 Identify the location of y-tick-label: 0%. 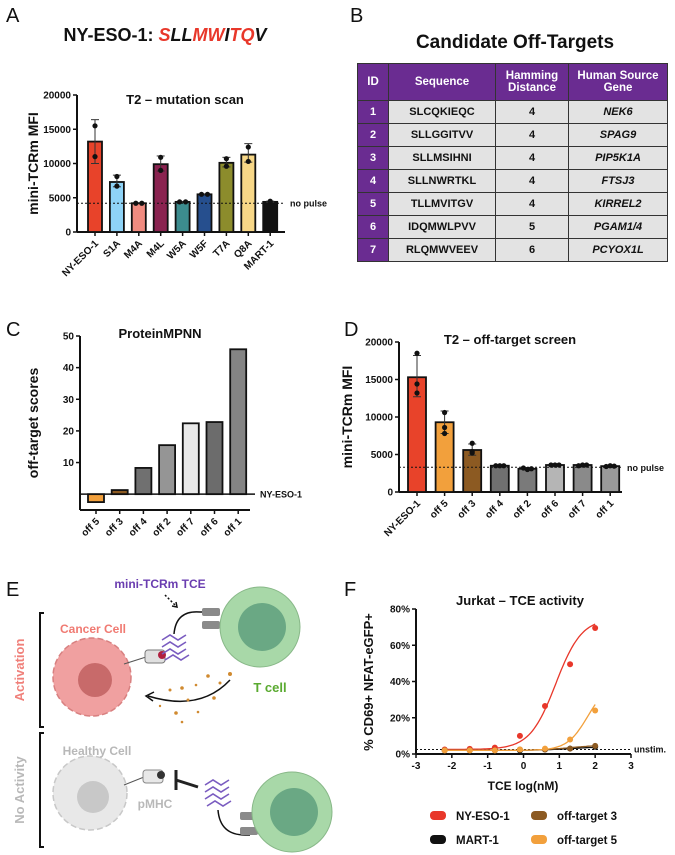
(403, 755).